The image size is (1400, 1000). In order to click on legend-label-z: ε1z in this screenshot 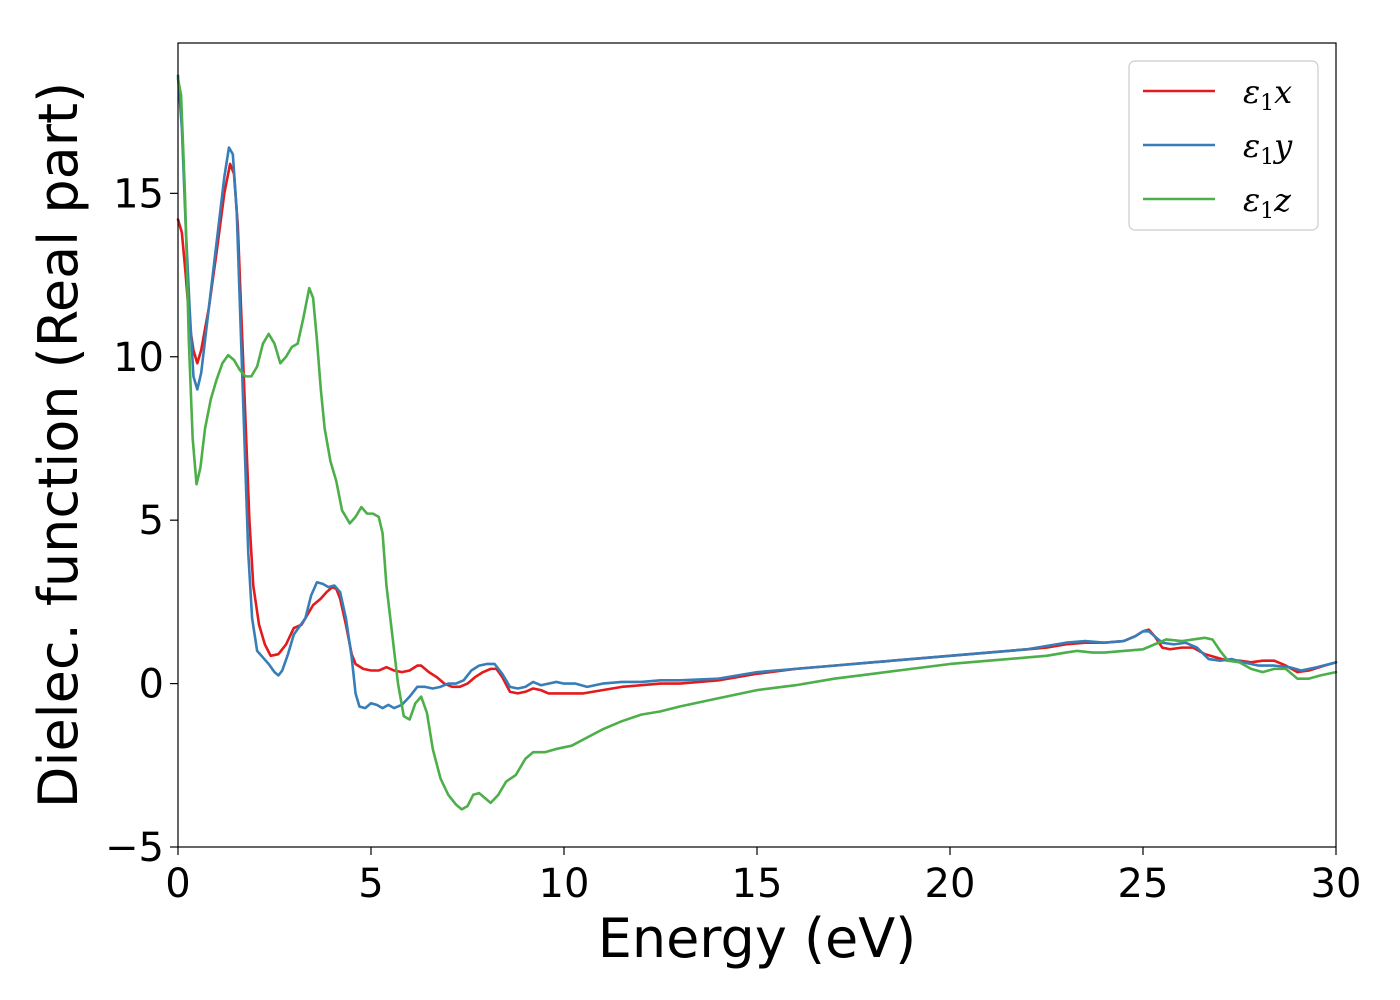, I will do `click(1267, 202)`.